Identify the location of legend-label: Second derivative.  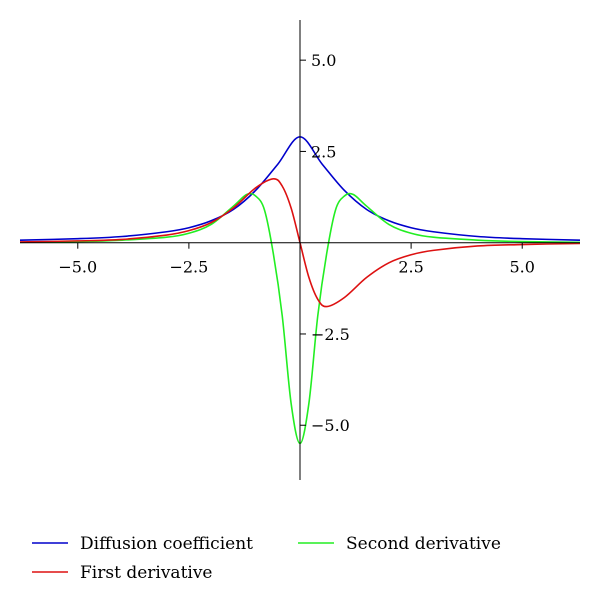
(423, 544).